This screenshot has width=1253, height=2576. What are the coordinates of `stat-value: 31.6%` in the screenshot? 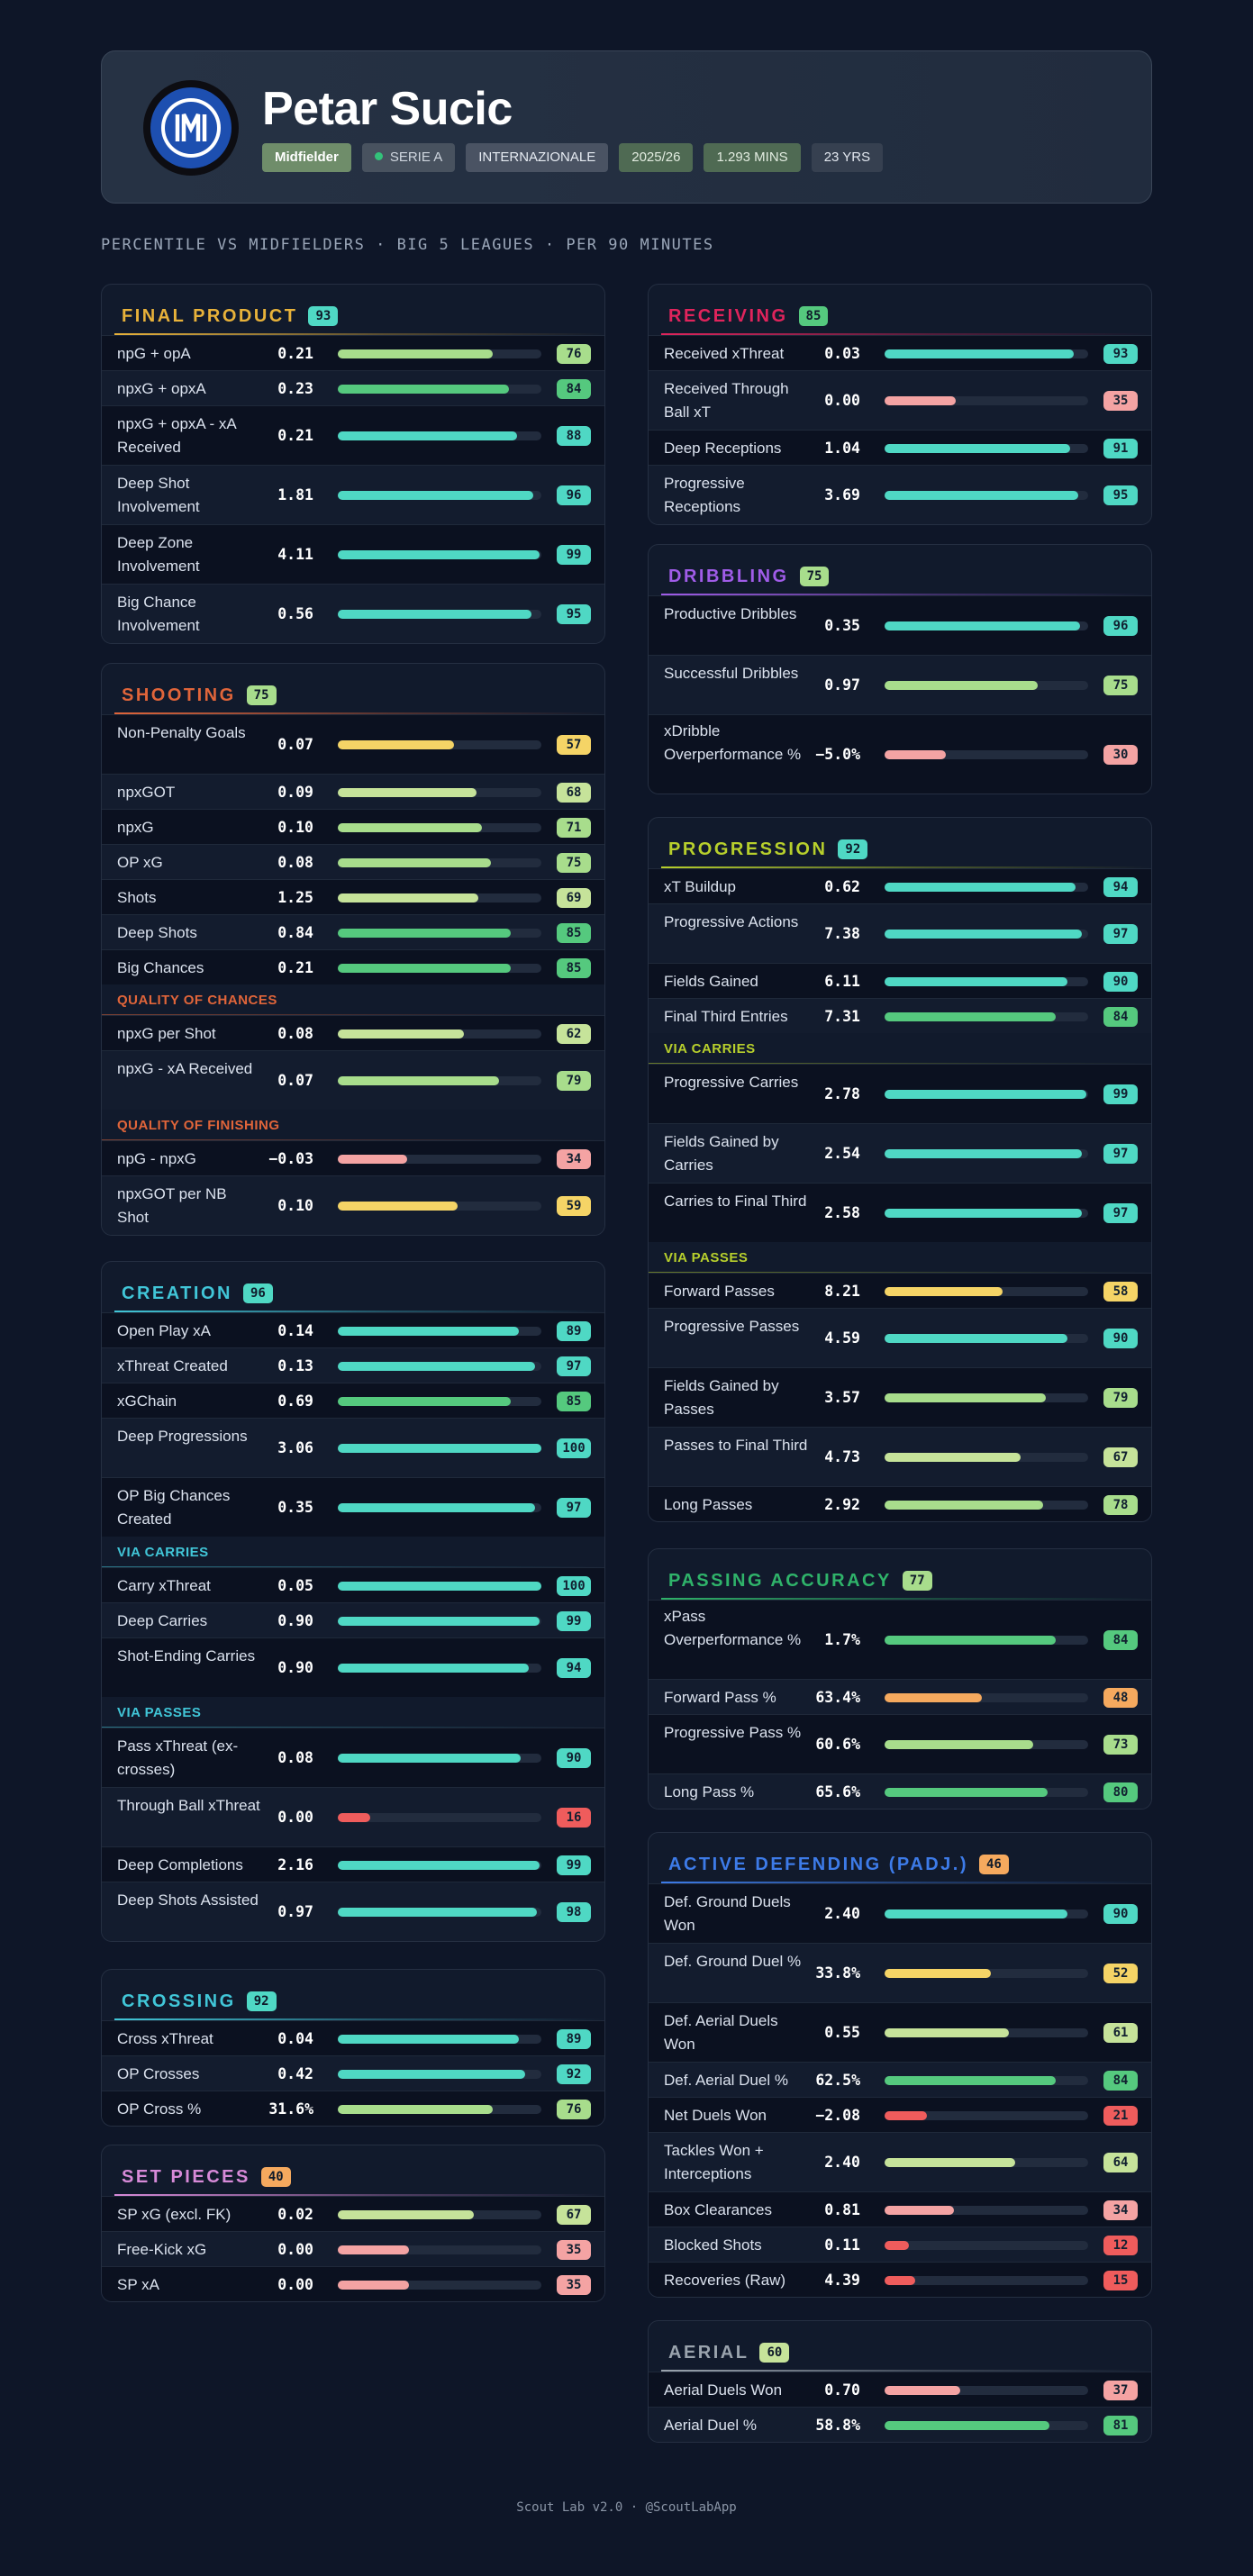 It's located at (290, 2109).